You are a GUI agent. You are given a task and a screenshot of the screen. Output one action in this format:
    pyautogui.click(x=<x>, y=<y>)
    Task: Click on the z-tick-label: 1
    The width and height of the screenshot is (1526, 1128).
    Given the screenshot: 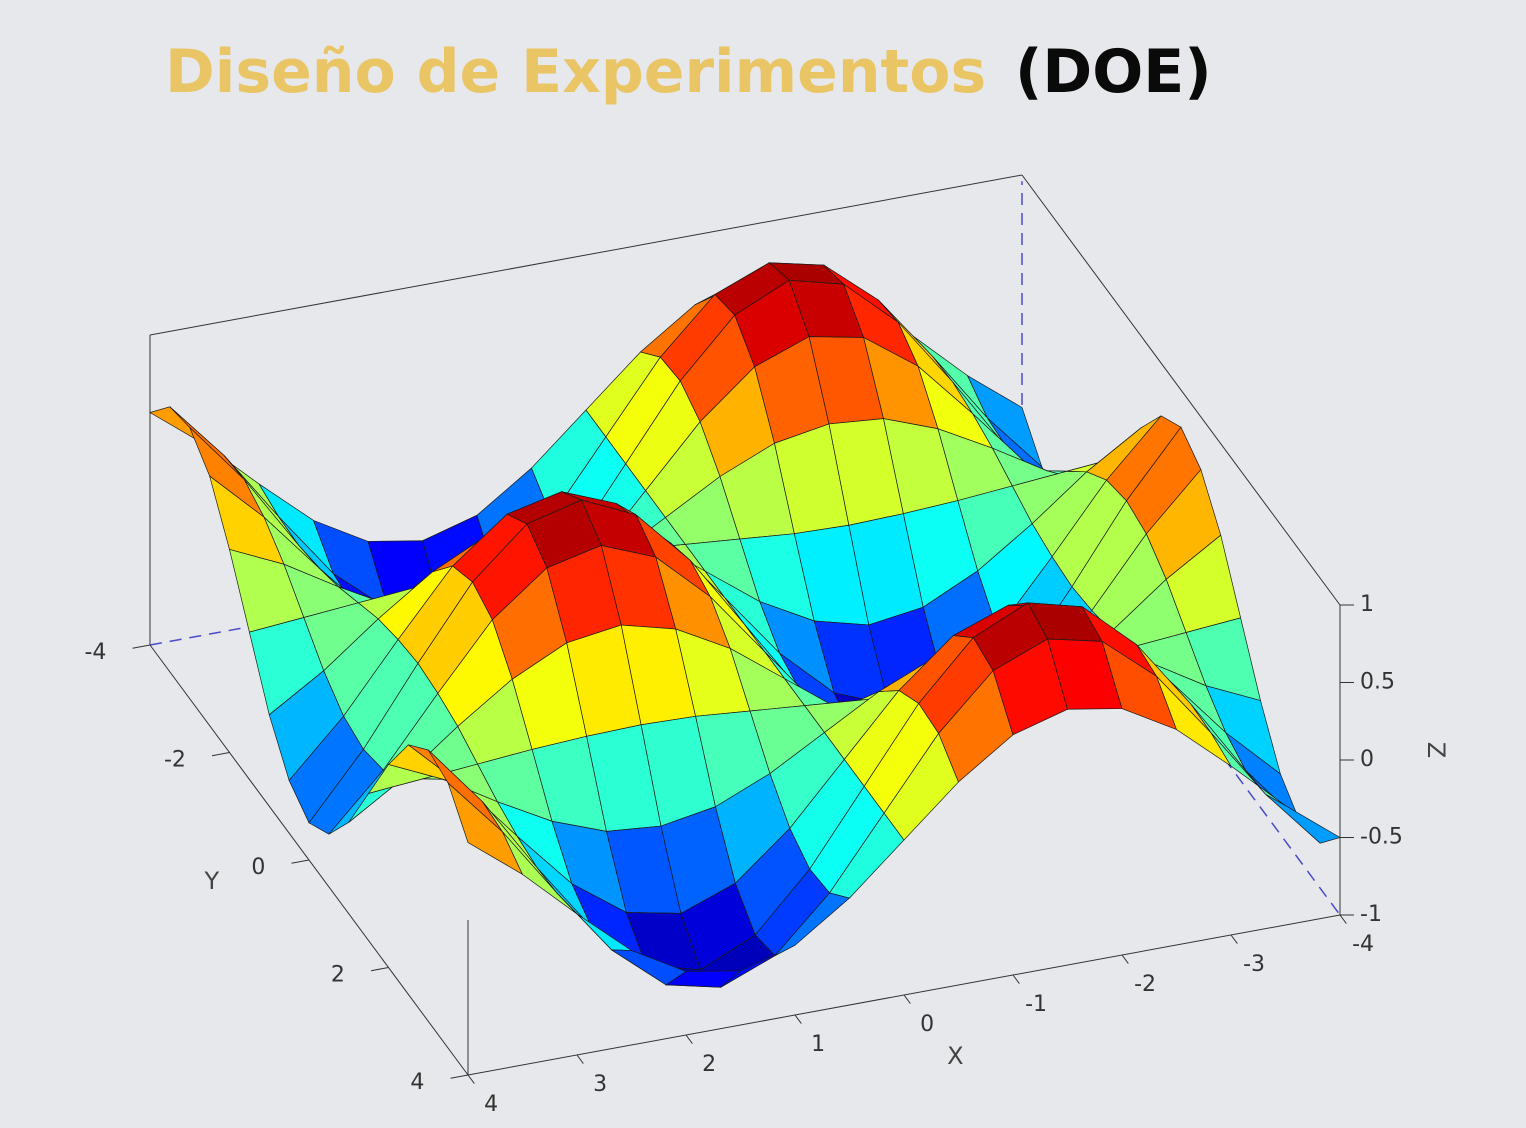 What is the action you would take?
    pyautogui.click(x=1367, y=604)
    